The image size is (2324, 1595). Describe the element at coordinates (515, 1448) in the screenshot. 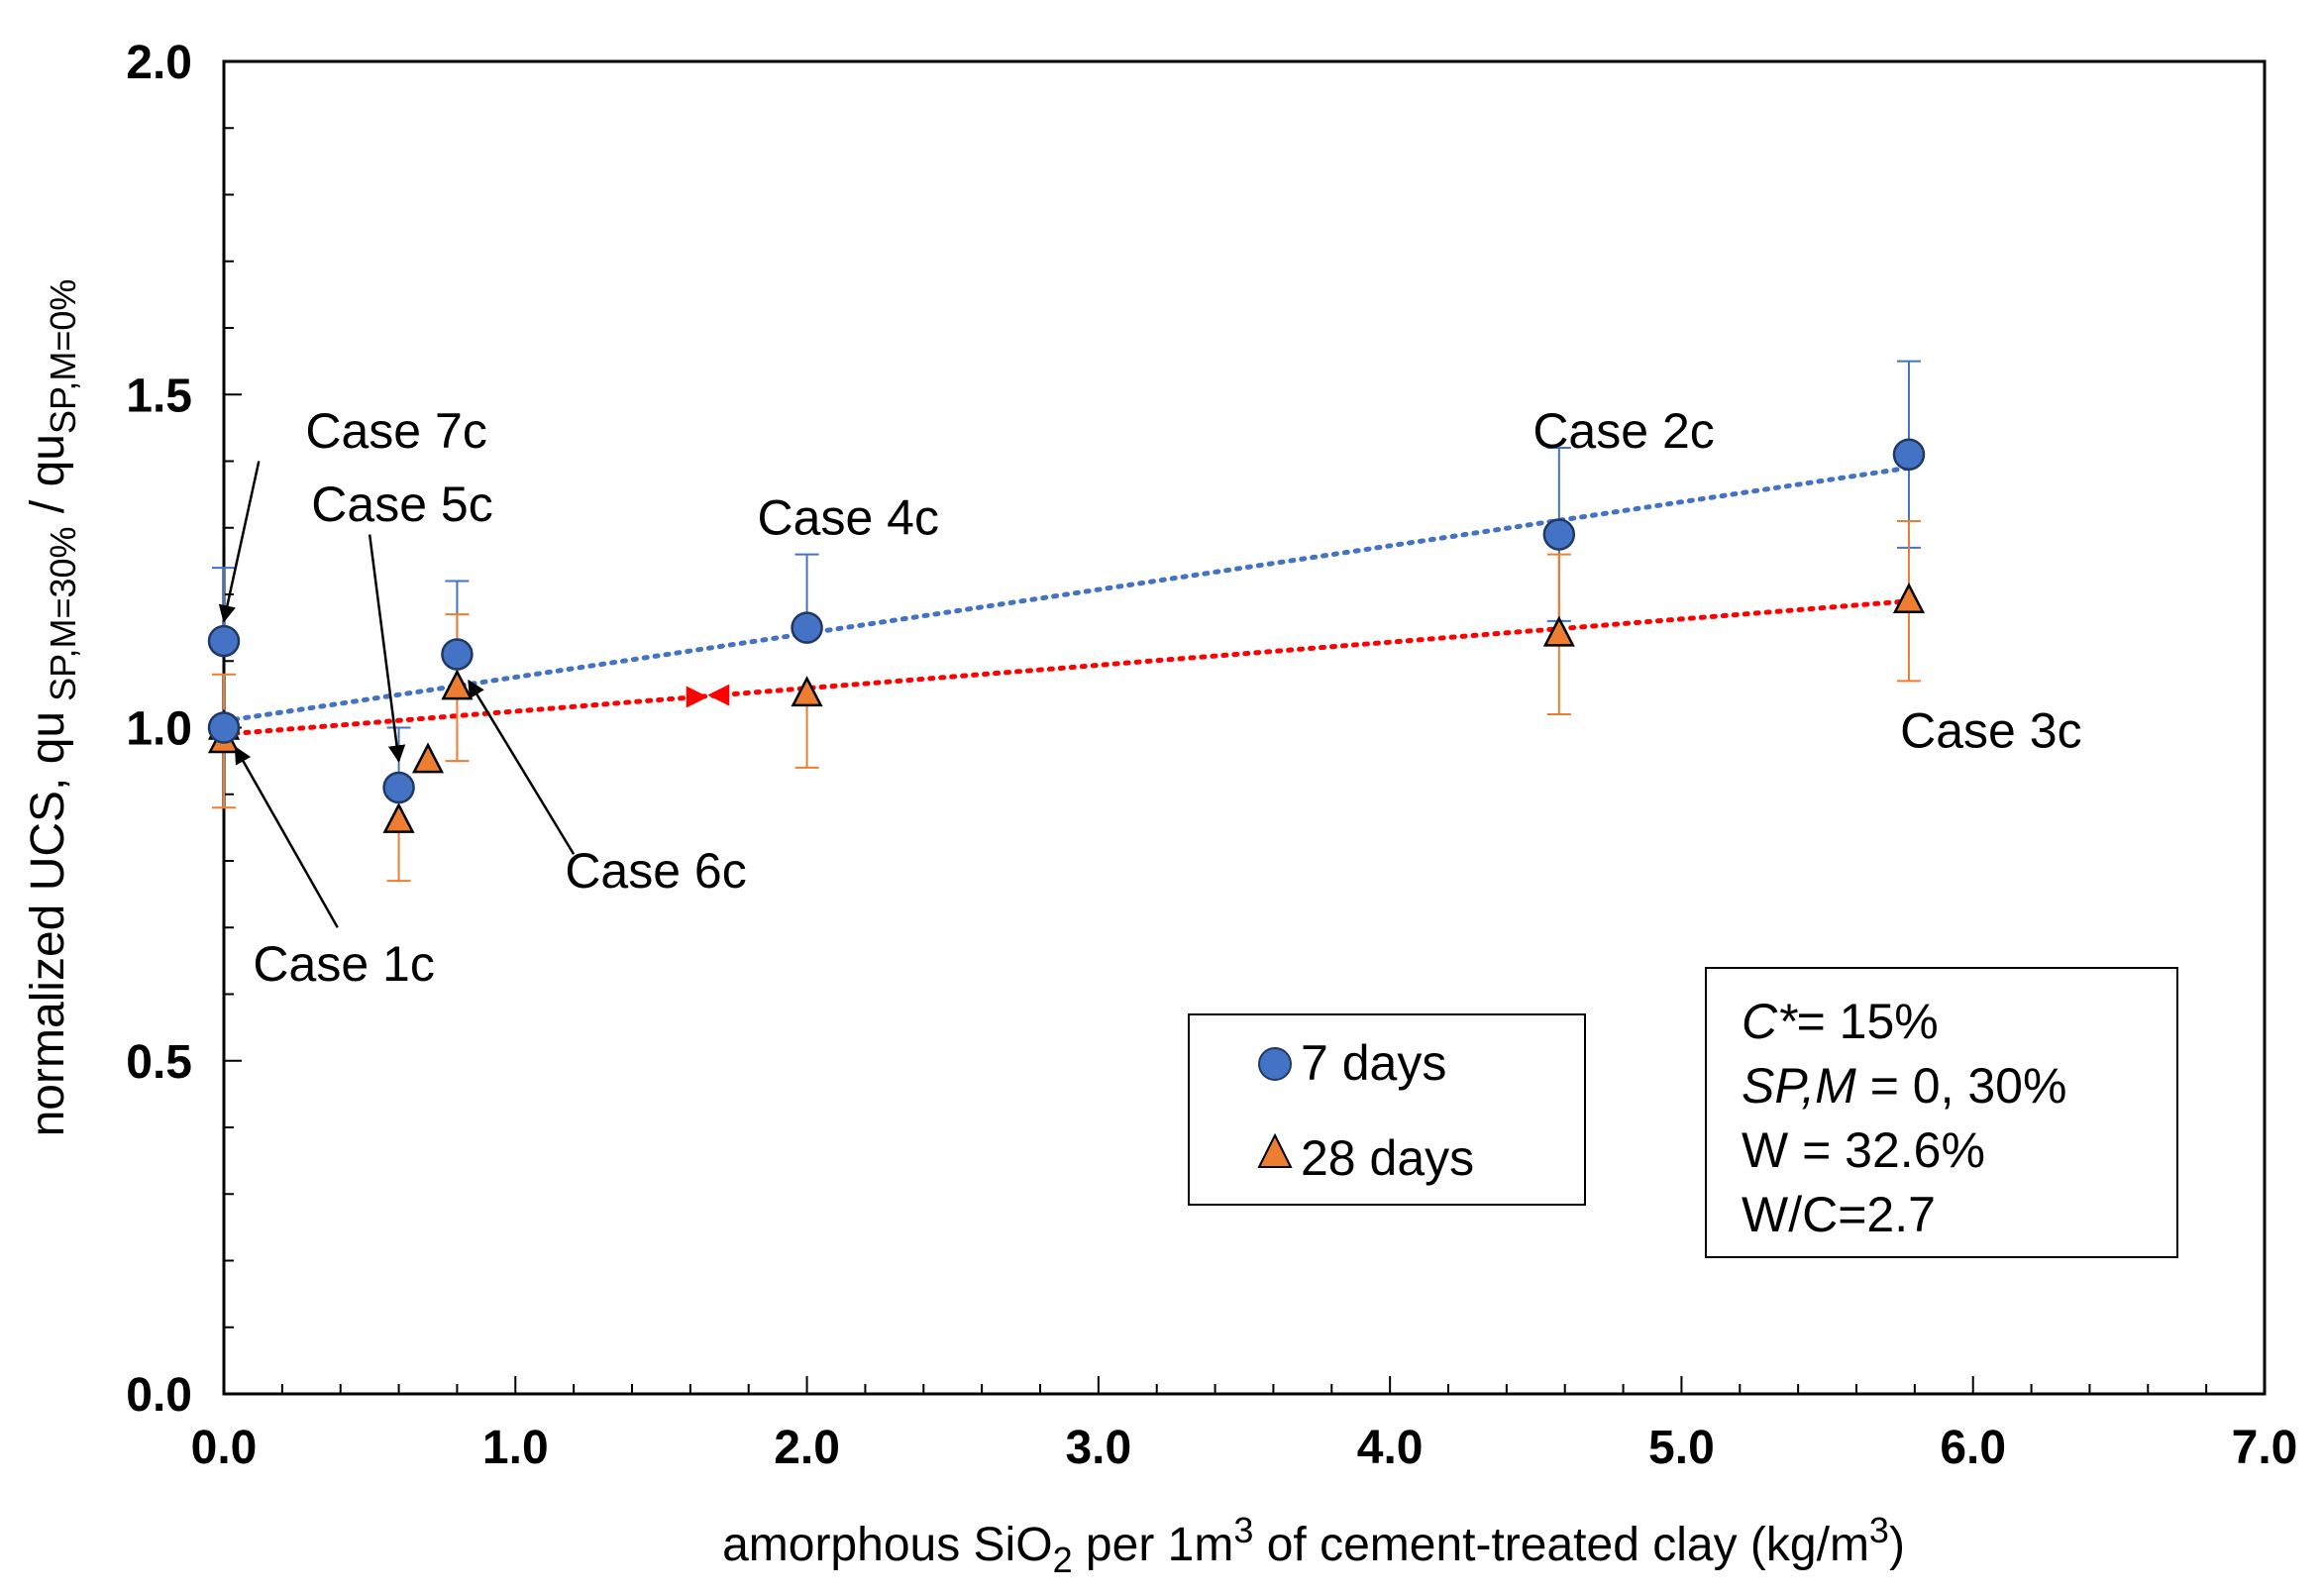

I see `x-tick-label: 1.0` at that location.